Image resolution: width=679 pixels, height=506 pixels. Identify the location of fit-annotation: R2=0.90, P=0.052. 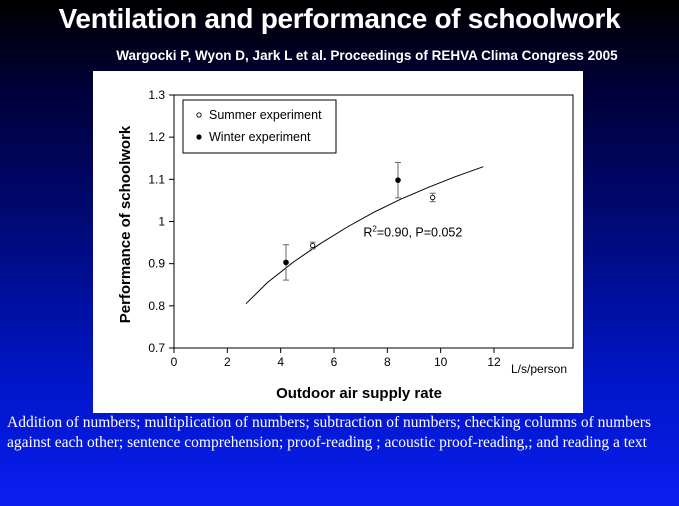
(412, 231).